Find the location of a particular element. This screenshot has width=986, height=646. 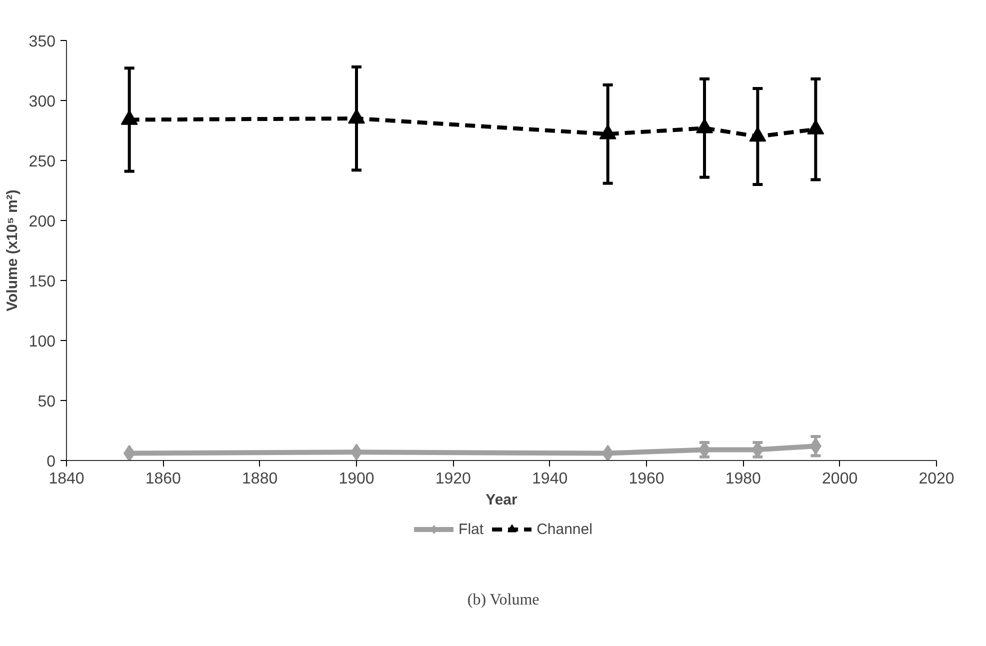

x-axis-title: Year is located at coordinates (502, 500).